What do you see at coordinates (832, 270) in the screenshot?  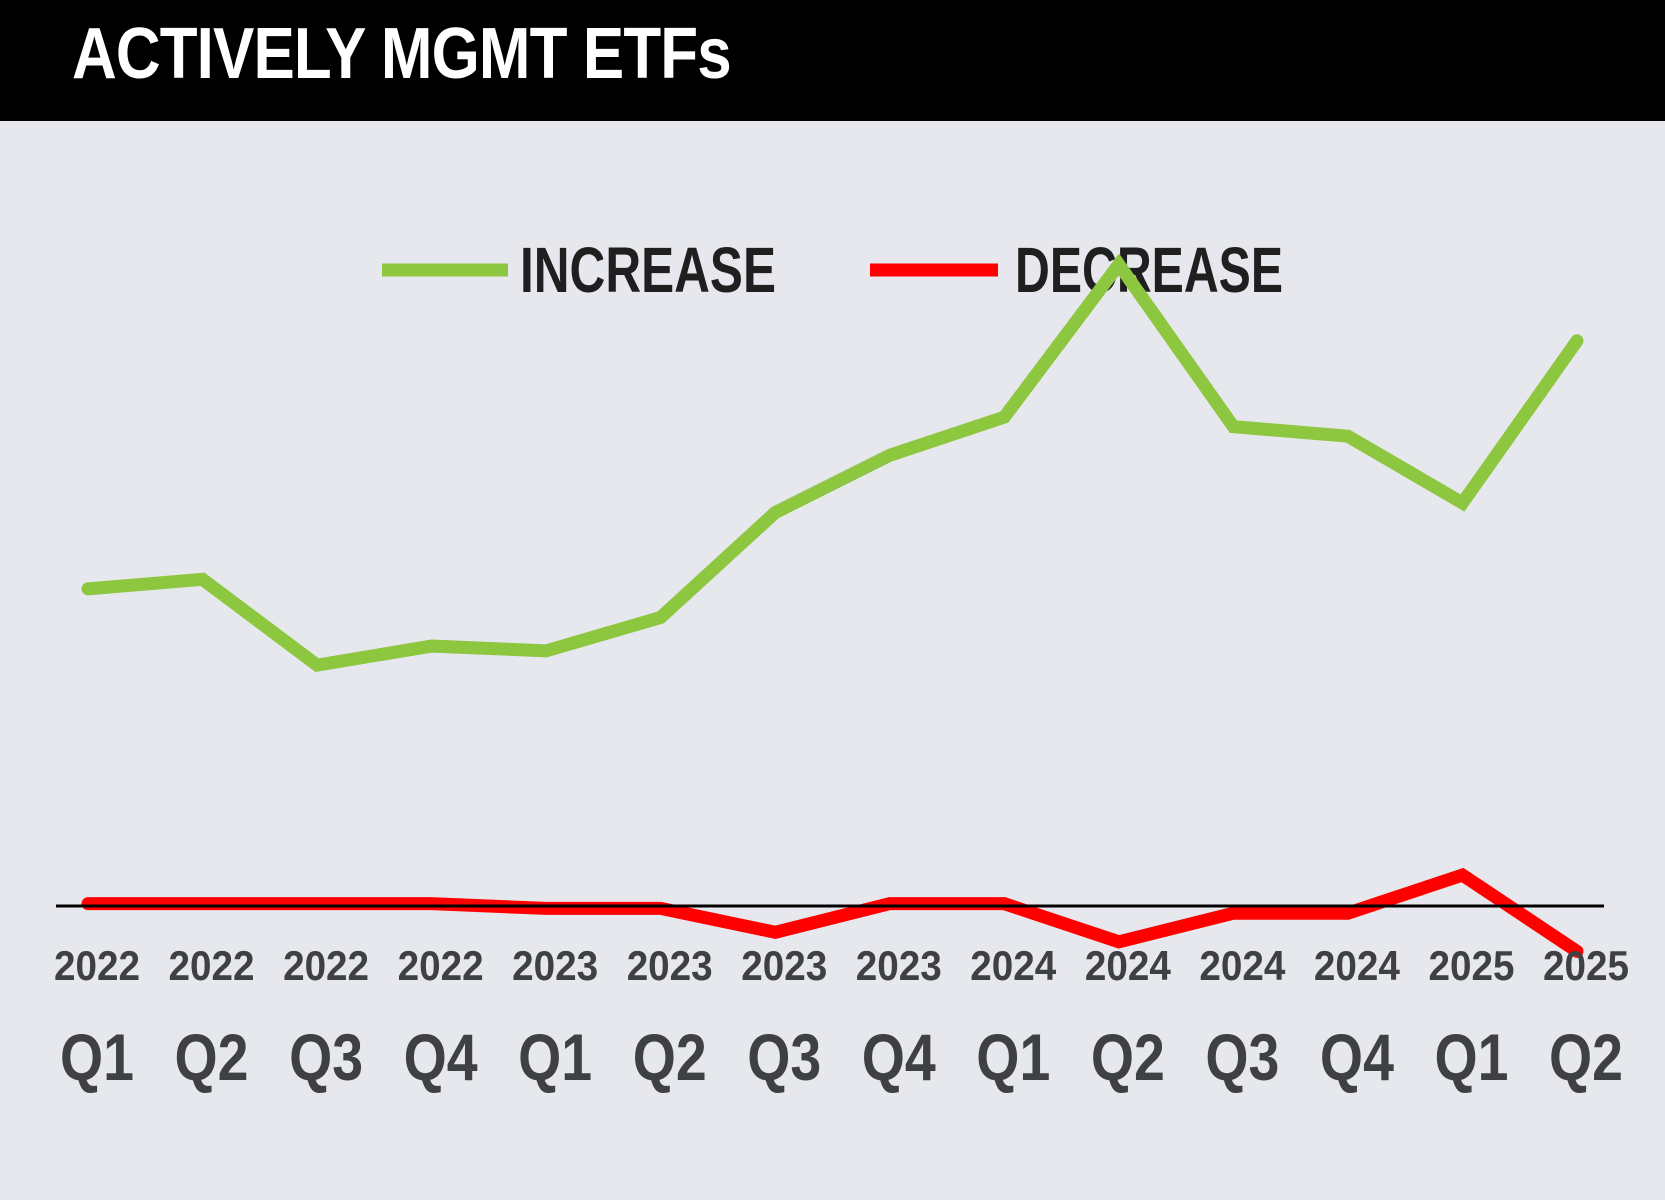 I see `legend: INCREASE DECREASE` at bounding box center [832, 270].